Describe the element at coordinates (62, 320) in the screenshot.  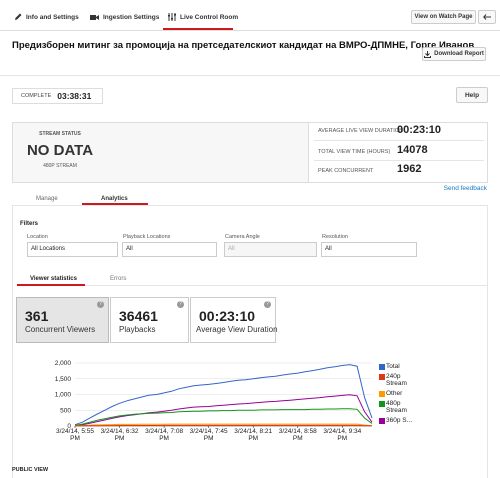
I see `metric-card: 361 Concurrent Viewers ?` at that location.